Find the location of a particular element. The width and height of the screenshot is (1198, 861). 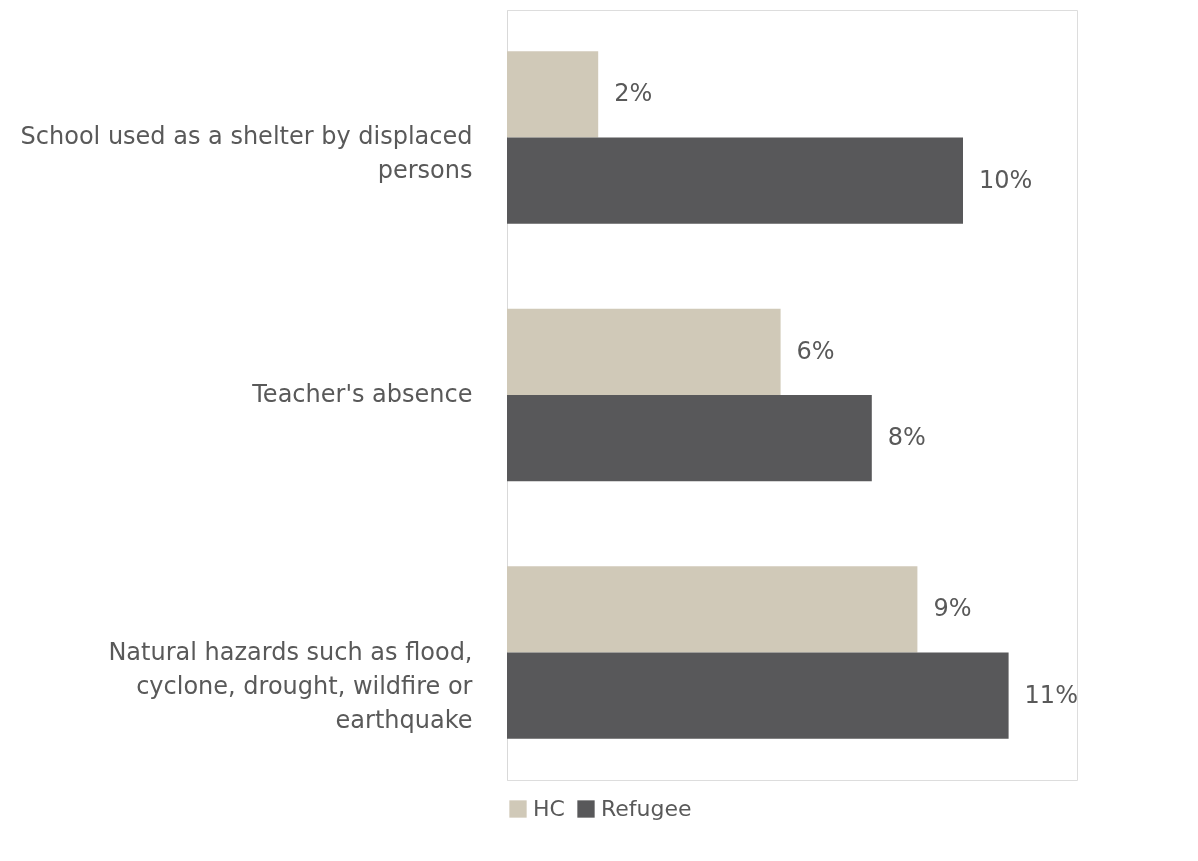

data-label: 9% is located at coordinates (952, 608).